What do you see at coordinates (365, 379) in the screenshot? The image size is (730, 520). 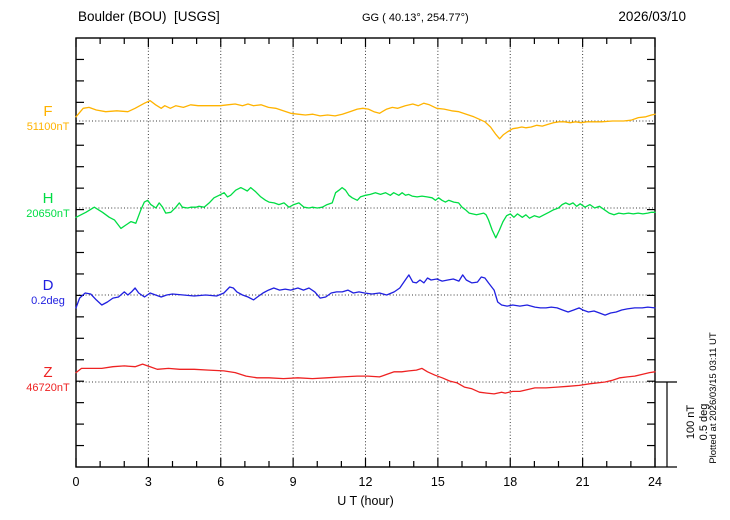 I see `trace-Z` at bounding box center [365, 379].